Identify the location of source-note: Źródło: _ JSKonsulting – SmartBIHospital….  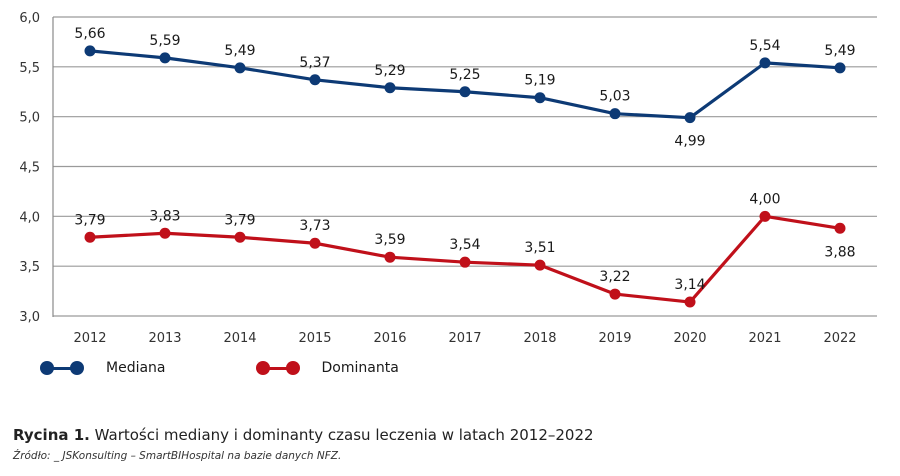
(177, 456).